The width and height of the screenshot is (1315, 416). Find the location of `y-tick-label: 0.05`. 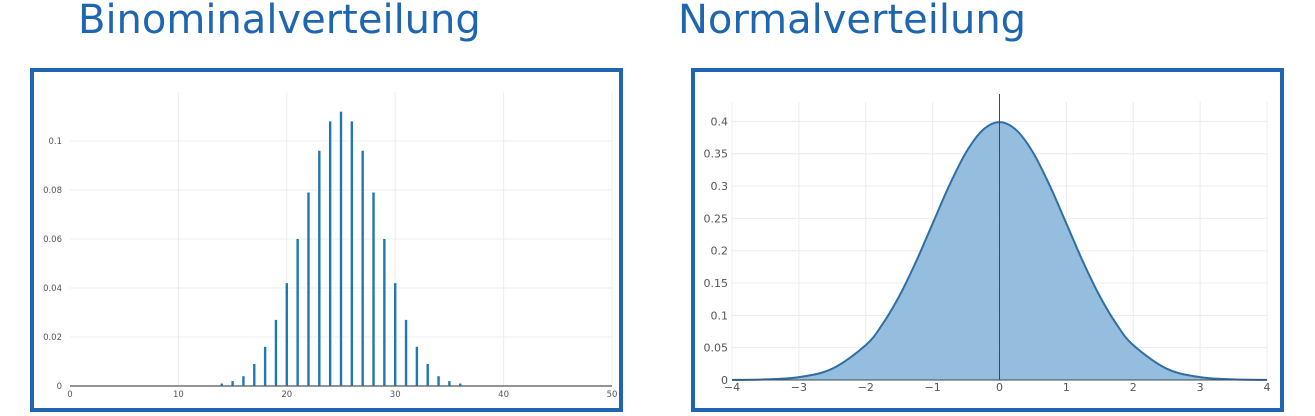

y-tick-label: 0.05 is located at coordinates (716, 348).